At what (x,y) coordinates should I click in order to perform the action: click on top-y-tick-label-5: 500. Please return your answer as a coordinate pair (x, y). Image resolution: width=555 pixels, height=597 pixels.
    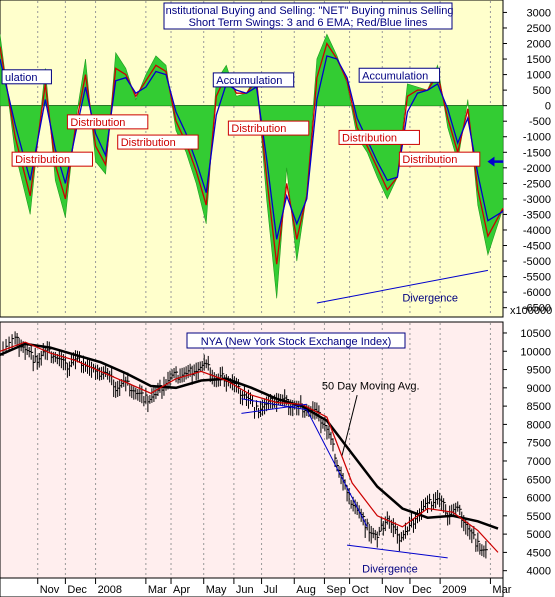
    Looking at the image, I should click on (542, 91).